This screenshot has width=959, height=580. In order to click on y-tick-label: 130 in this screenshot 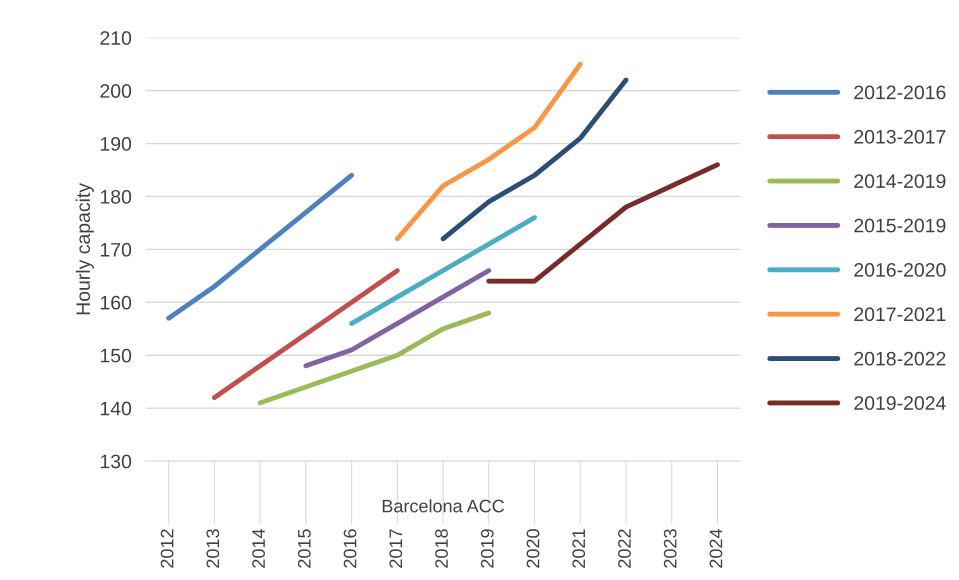, I will do `click(116, 461)`.